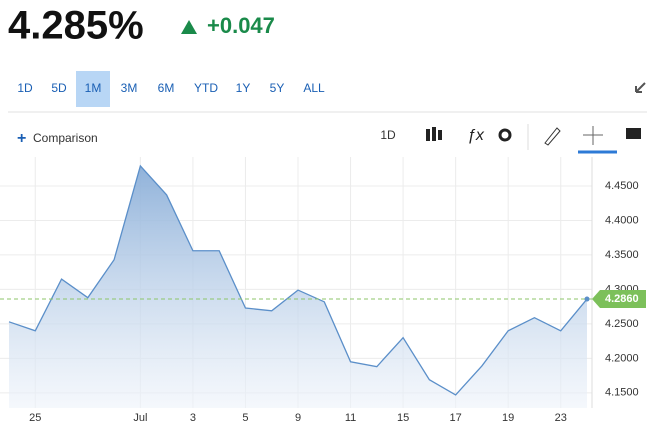  What do you see at coordinates (622, 358) in the screenshot?
I see `y-tick-label: 4.2000` at bounding box center [622, 358].